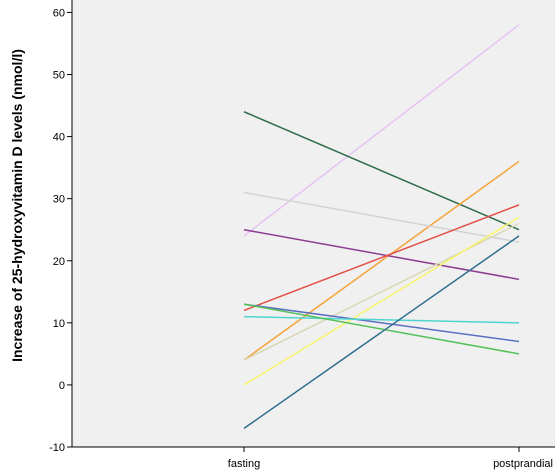 The image size is (555, 470). What do you see at coordinates (59, 138) in the screenshot?
I see `y-tick-label: 40` at bounding box center [59, 138].